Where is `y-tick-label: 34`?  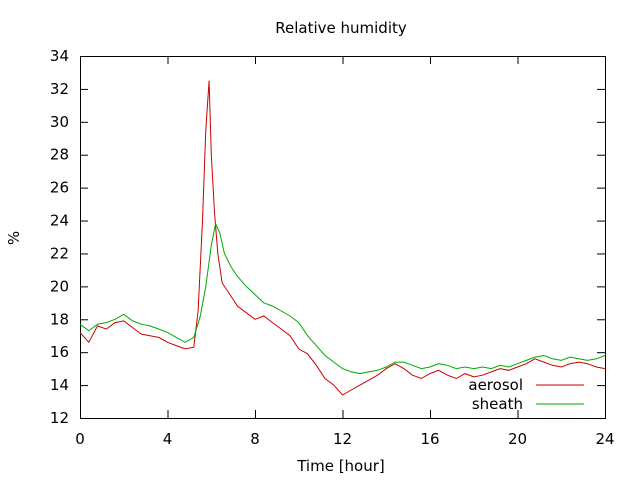
y-tick-label: 34 is located at coordinates (59, 56).